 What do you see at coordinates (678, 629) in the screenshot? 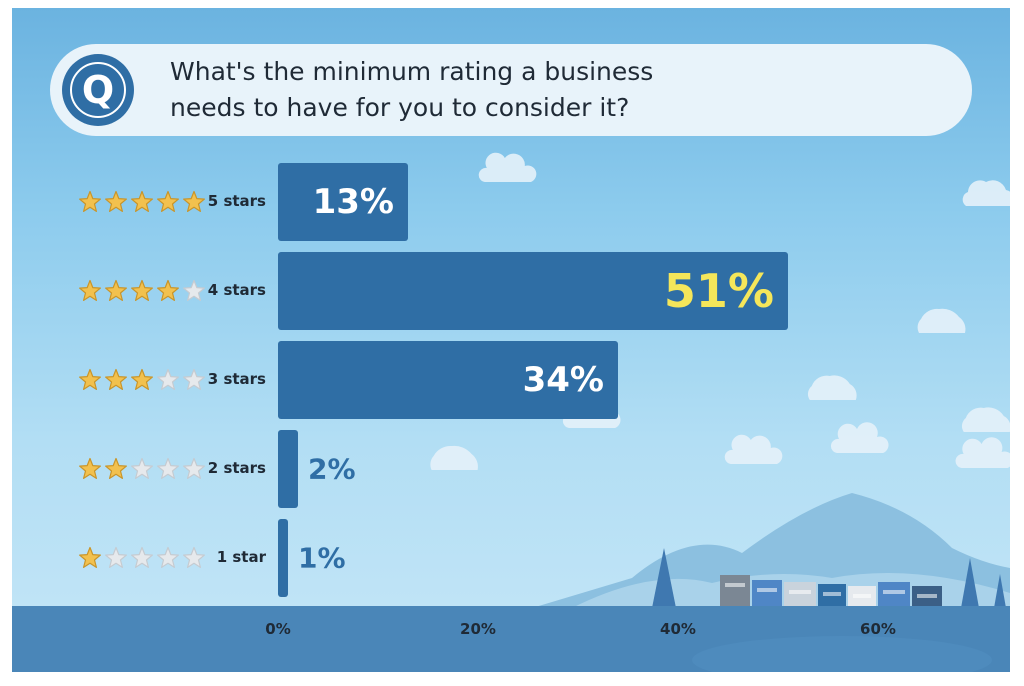
I see `x-tick-label: 40%` at bounding box center [678, 629].